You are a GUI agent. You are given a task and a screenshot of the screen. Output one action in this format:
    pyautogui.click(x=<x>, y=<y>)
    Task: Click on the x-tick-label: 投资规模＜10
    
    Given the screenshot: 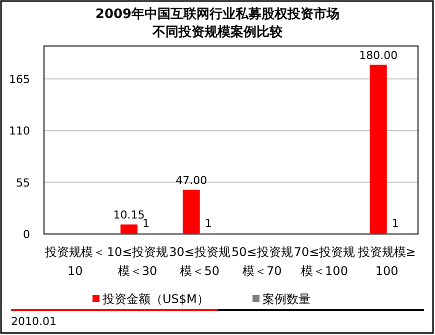 What is the action you would take?
    pyautogui.click(x=75, y=261)
    